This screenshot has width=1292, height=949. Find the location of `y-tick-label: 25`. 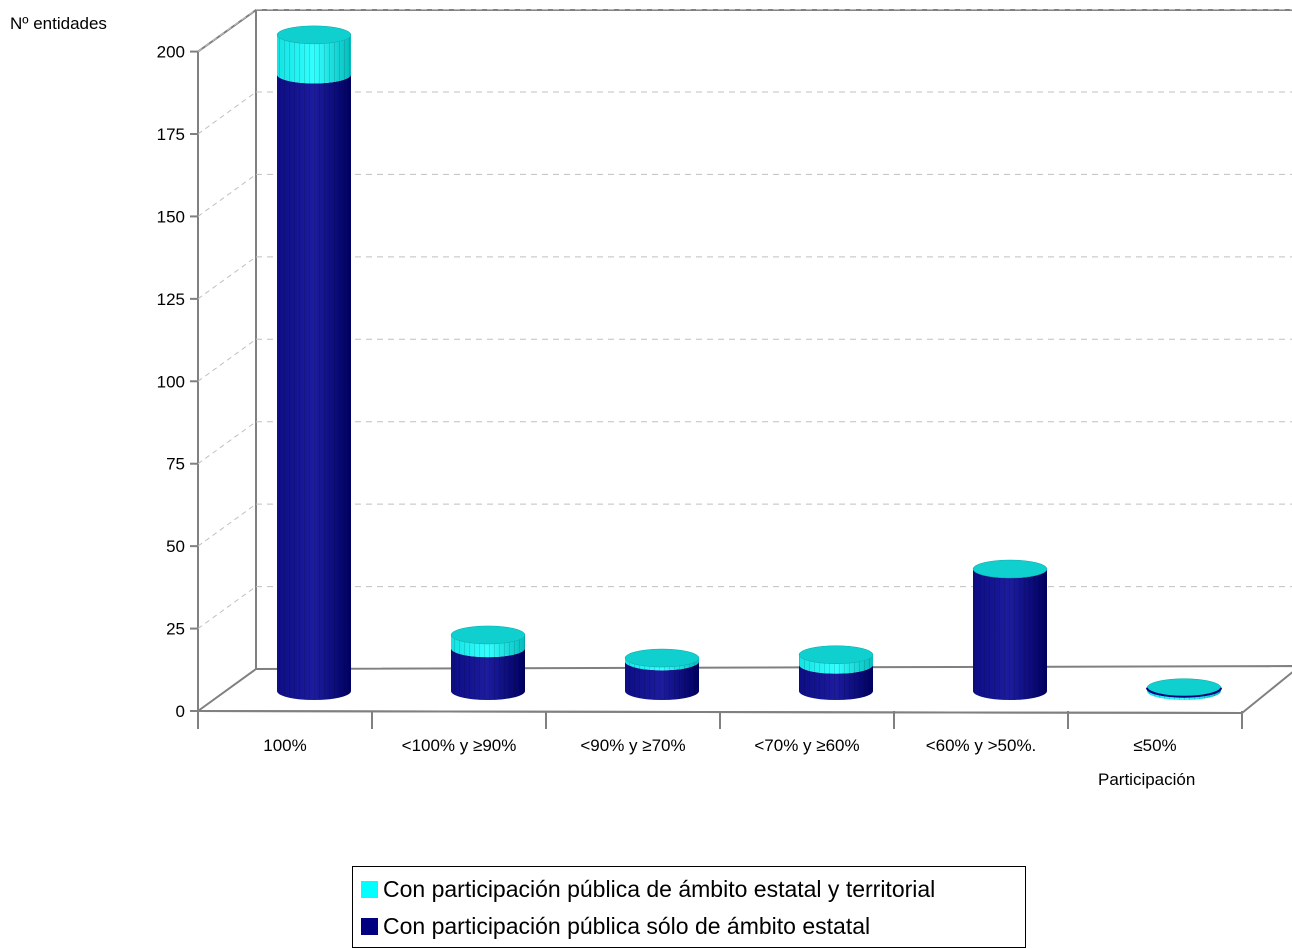

y-tick-label: 25 is located at coordinates (175, 629).